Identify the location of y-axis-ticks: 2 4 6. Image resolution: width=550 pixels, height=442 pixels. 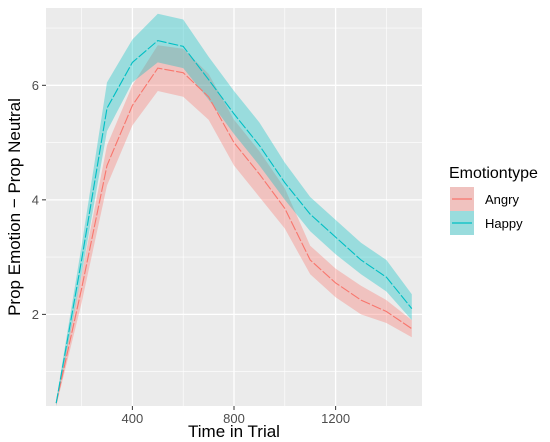
(39, 200).